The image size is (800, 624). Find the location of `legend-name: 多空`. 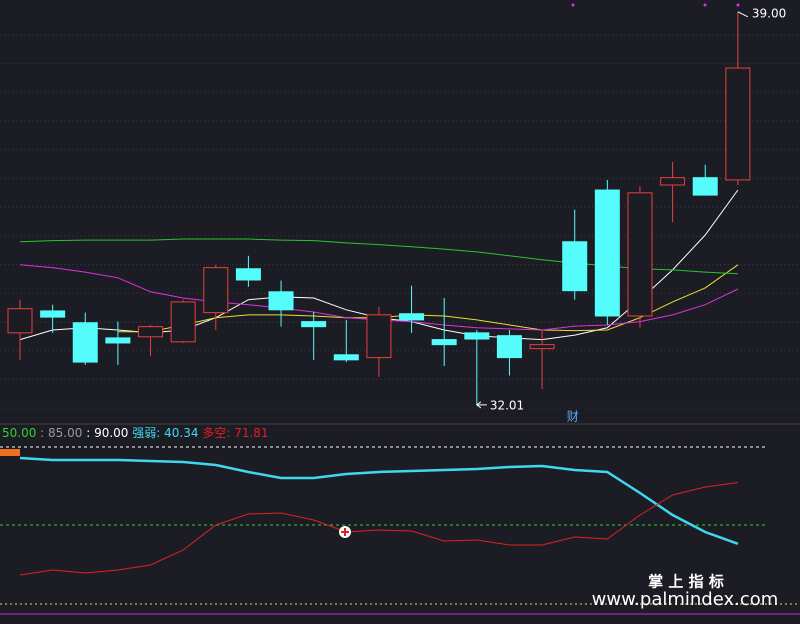

legend-name: 多空 is located at coordinates (214, 433).